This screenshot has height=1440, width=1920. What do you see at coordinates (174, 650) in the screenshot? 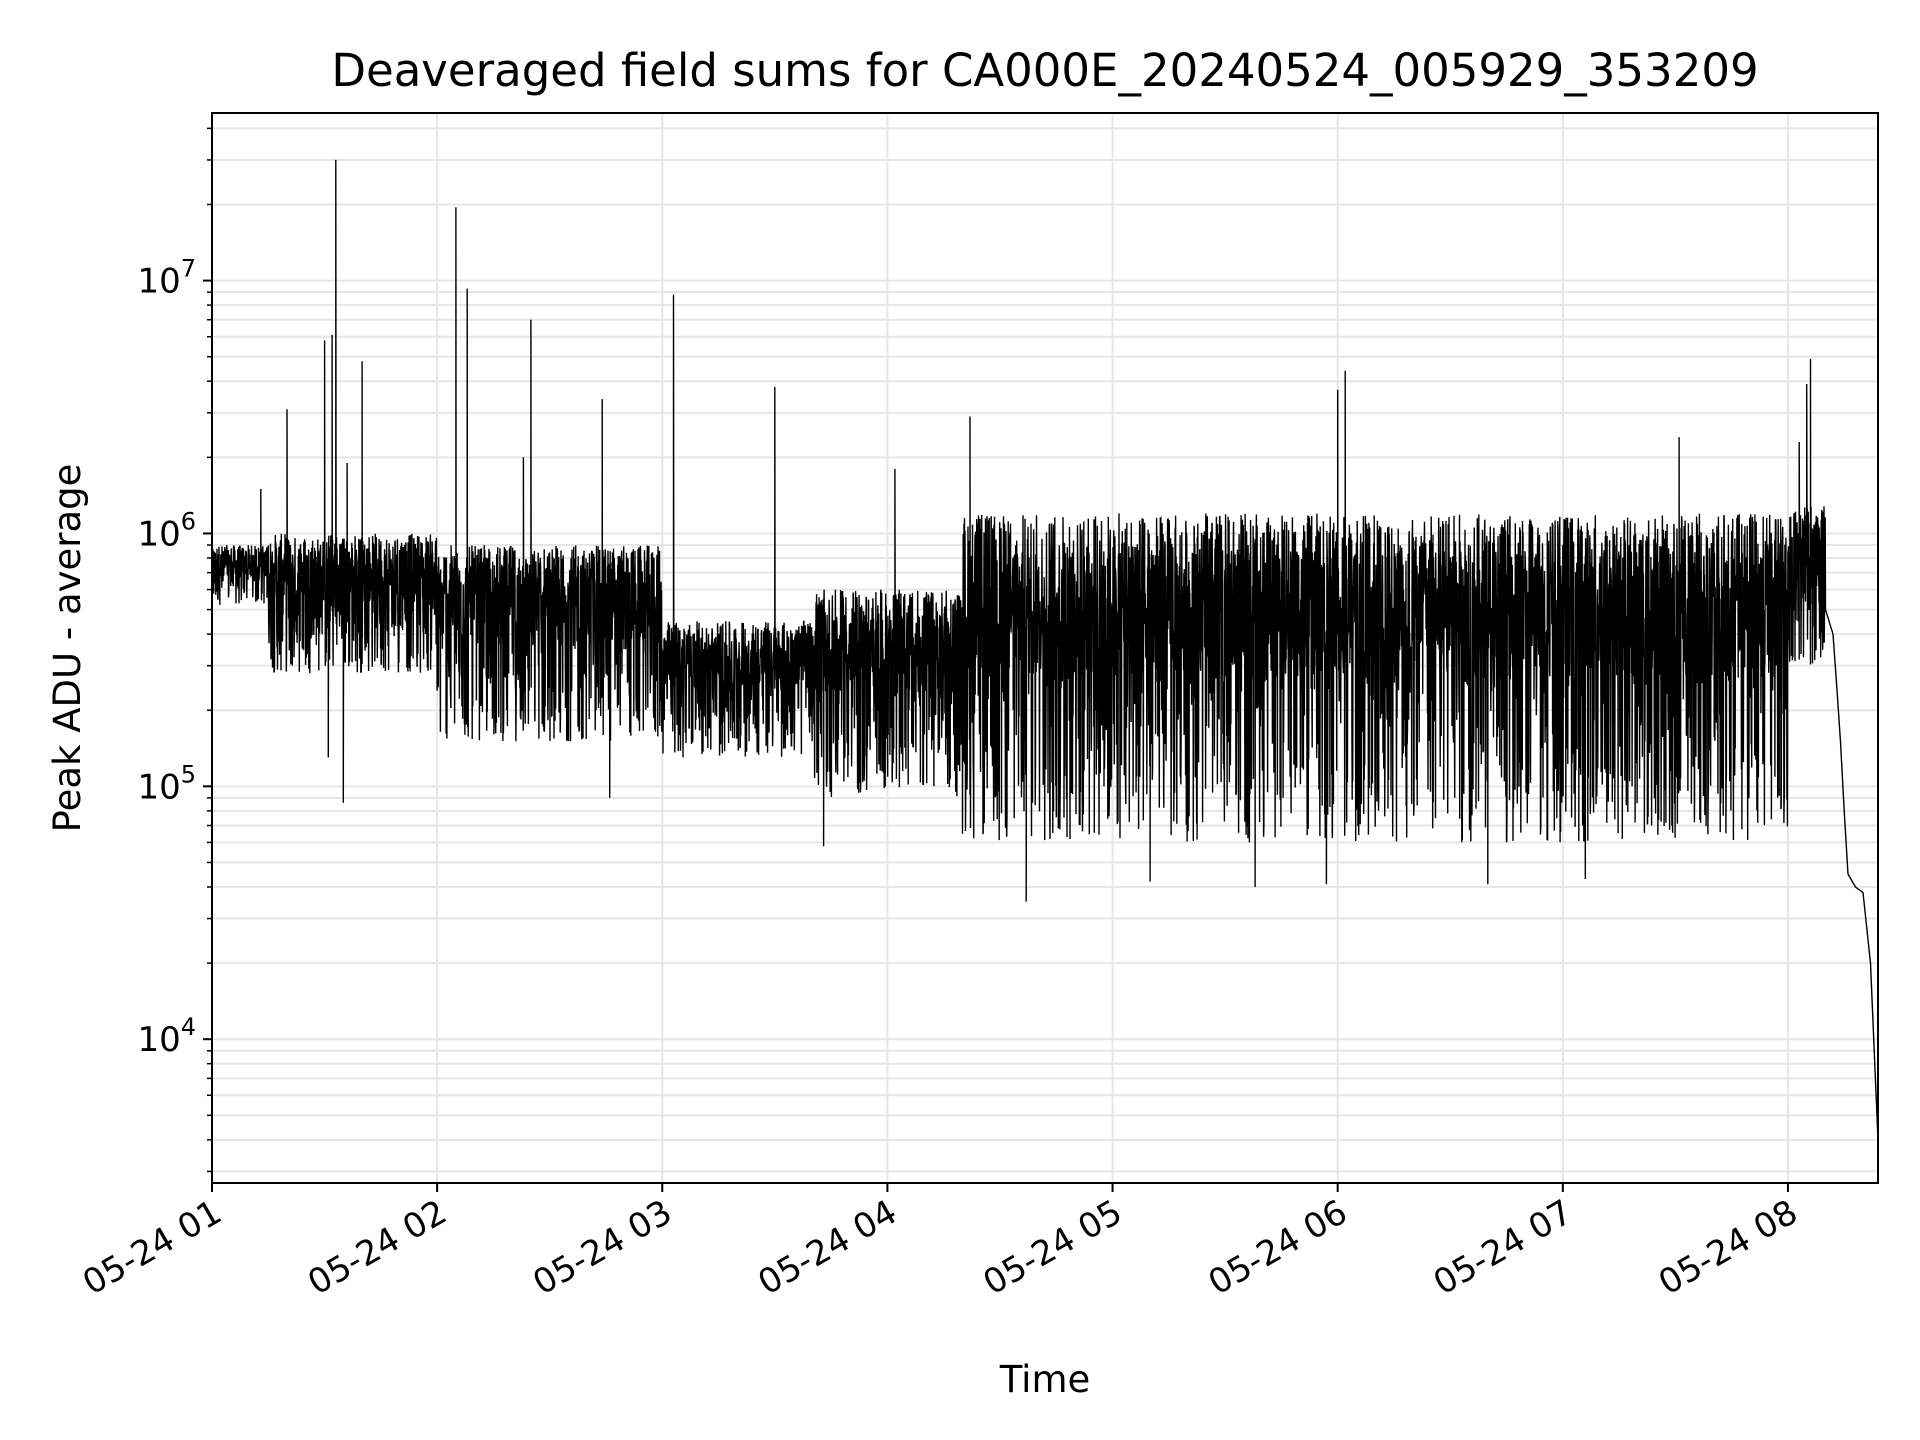
I see `y-axis-ticks: 10⁴ 10⁵ 10⁶ 10⁷` at bounding box center [174, 650].